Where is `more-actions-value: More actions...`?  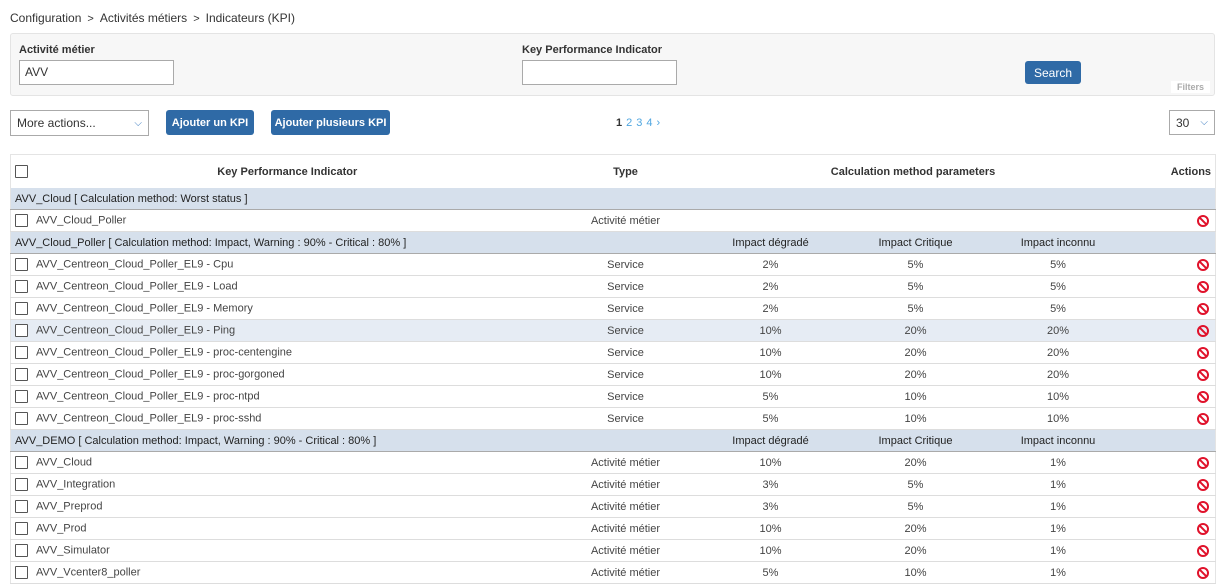 more-actions-value: More actions... is located at coordinates (56, 123).